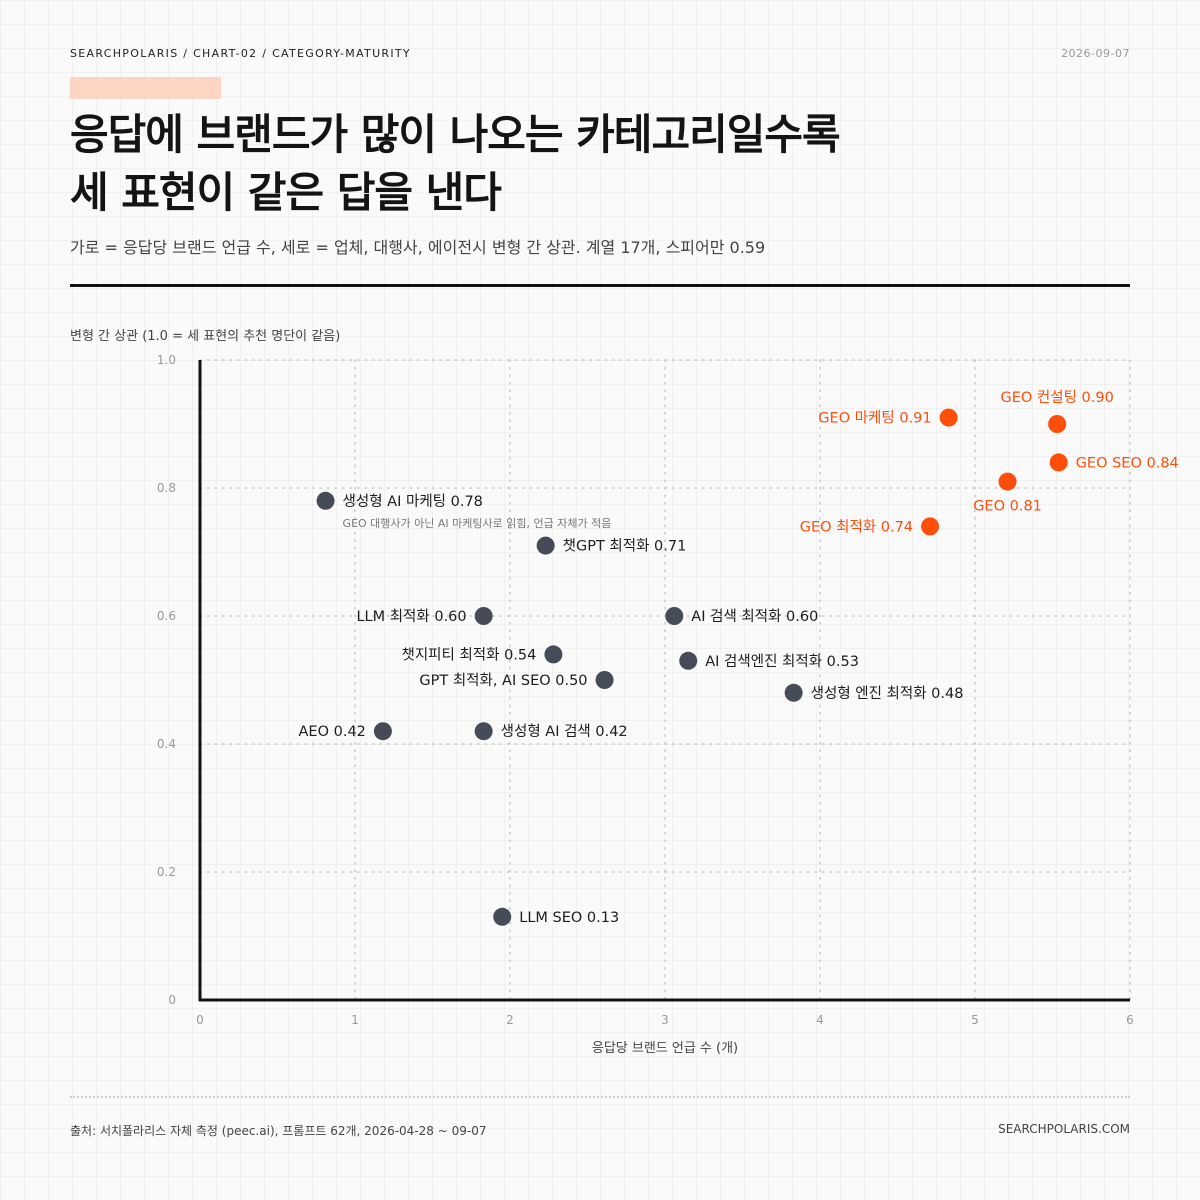 The width and height of the screenshot is (1200, 1200). Describe the element at coordinates (754, 616) in the screenshot. I see `data-label: AI 검색 최적화 0.60` at that location.